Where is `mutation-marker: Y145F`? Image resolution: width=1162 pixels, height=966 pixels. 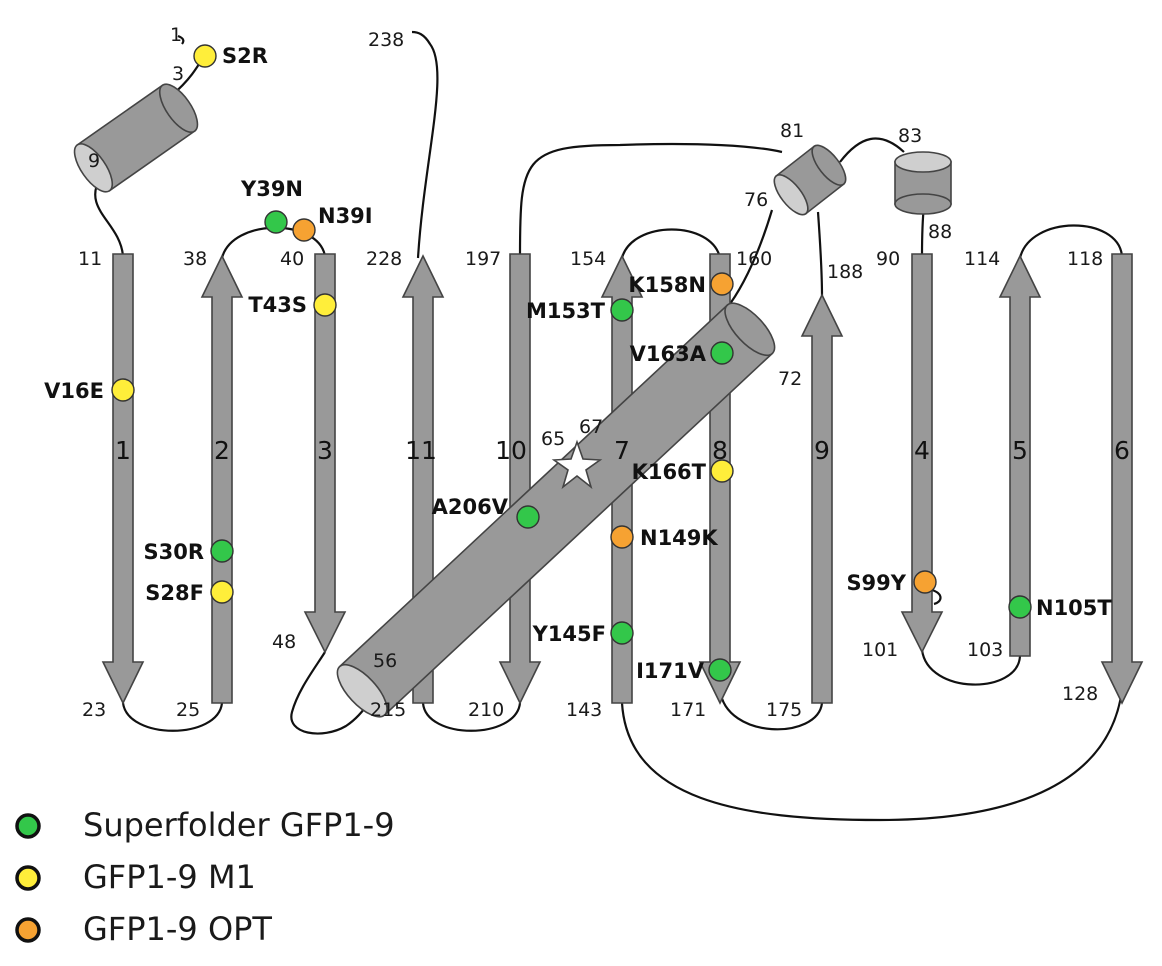 mutation-marker: Y145F is located at coordinates (583, 633).